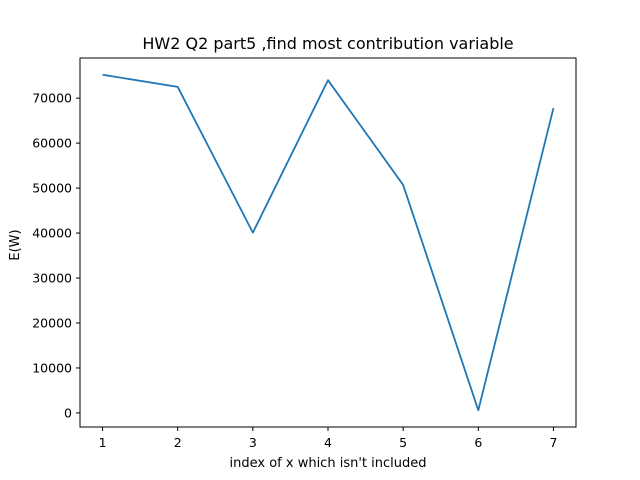 This screenshot has width=640, height=480. What do you see at coordinates (553, 442) in the screenshot?
I see `x-tick-label: 7` at bounding box center [553, 442].